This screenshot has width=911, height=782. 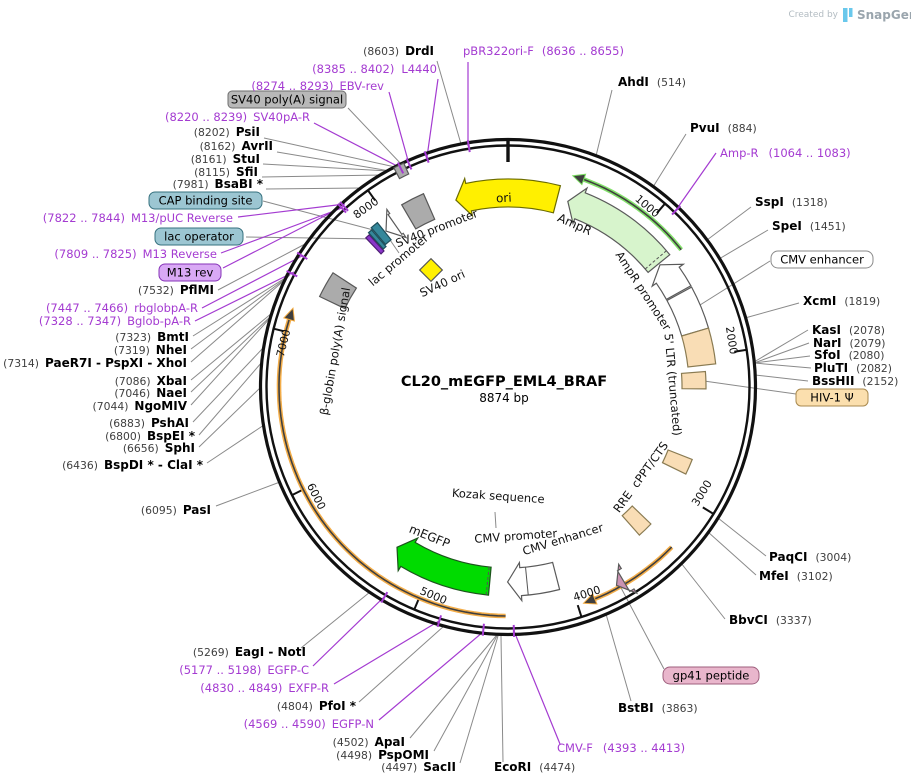 What do you see at coordinates (855, 381) in the screenshot?
I see `site-label-bsshii: BssHII (2152)` at bounding box center [855, 381].